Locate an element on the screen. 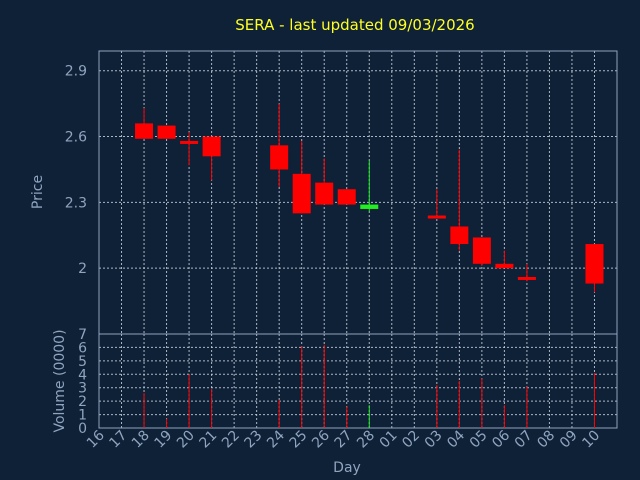 Image resolution: width=640 pixels, height=480 pixels. x-tick-label: 06 is located at coordinates (501, 439).